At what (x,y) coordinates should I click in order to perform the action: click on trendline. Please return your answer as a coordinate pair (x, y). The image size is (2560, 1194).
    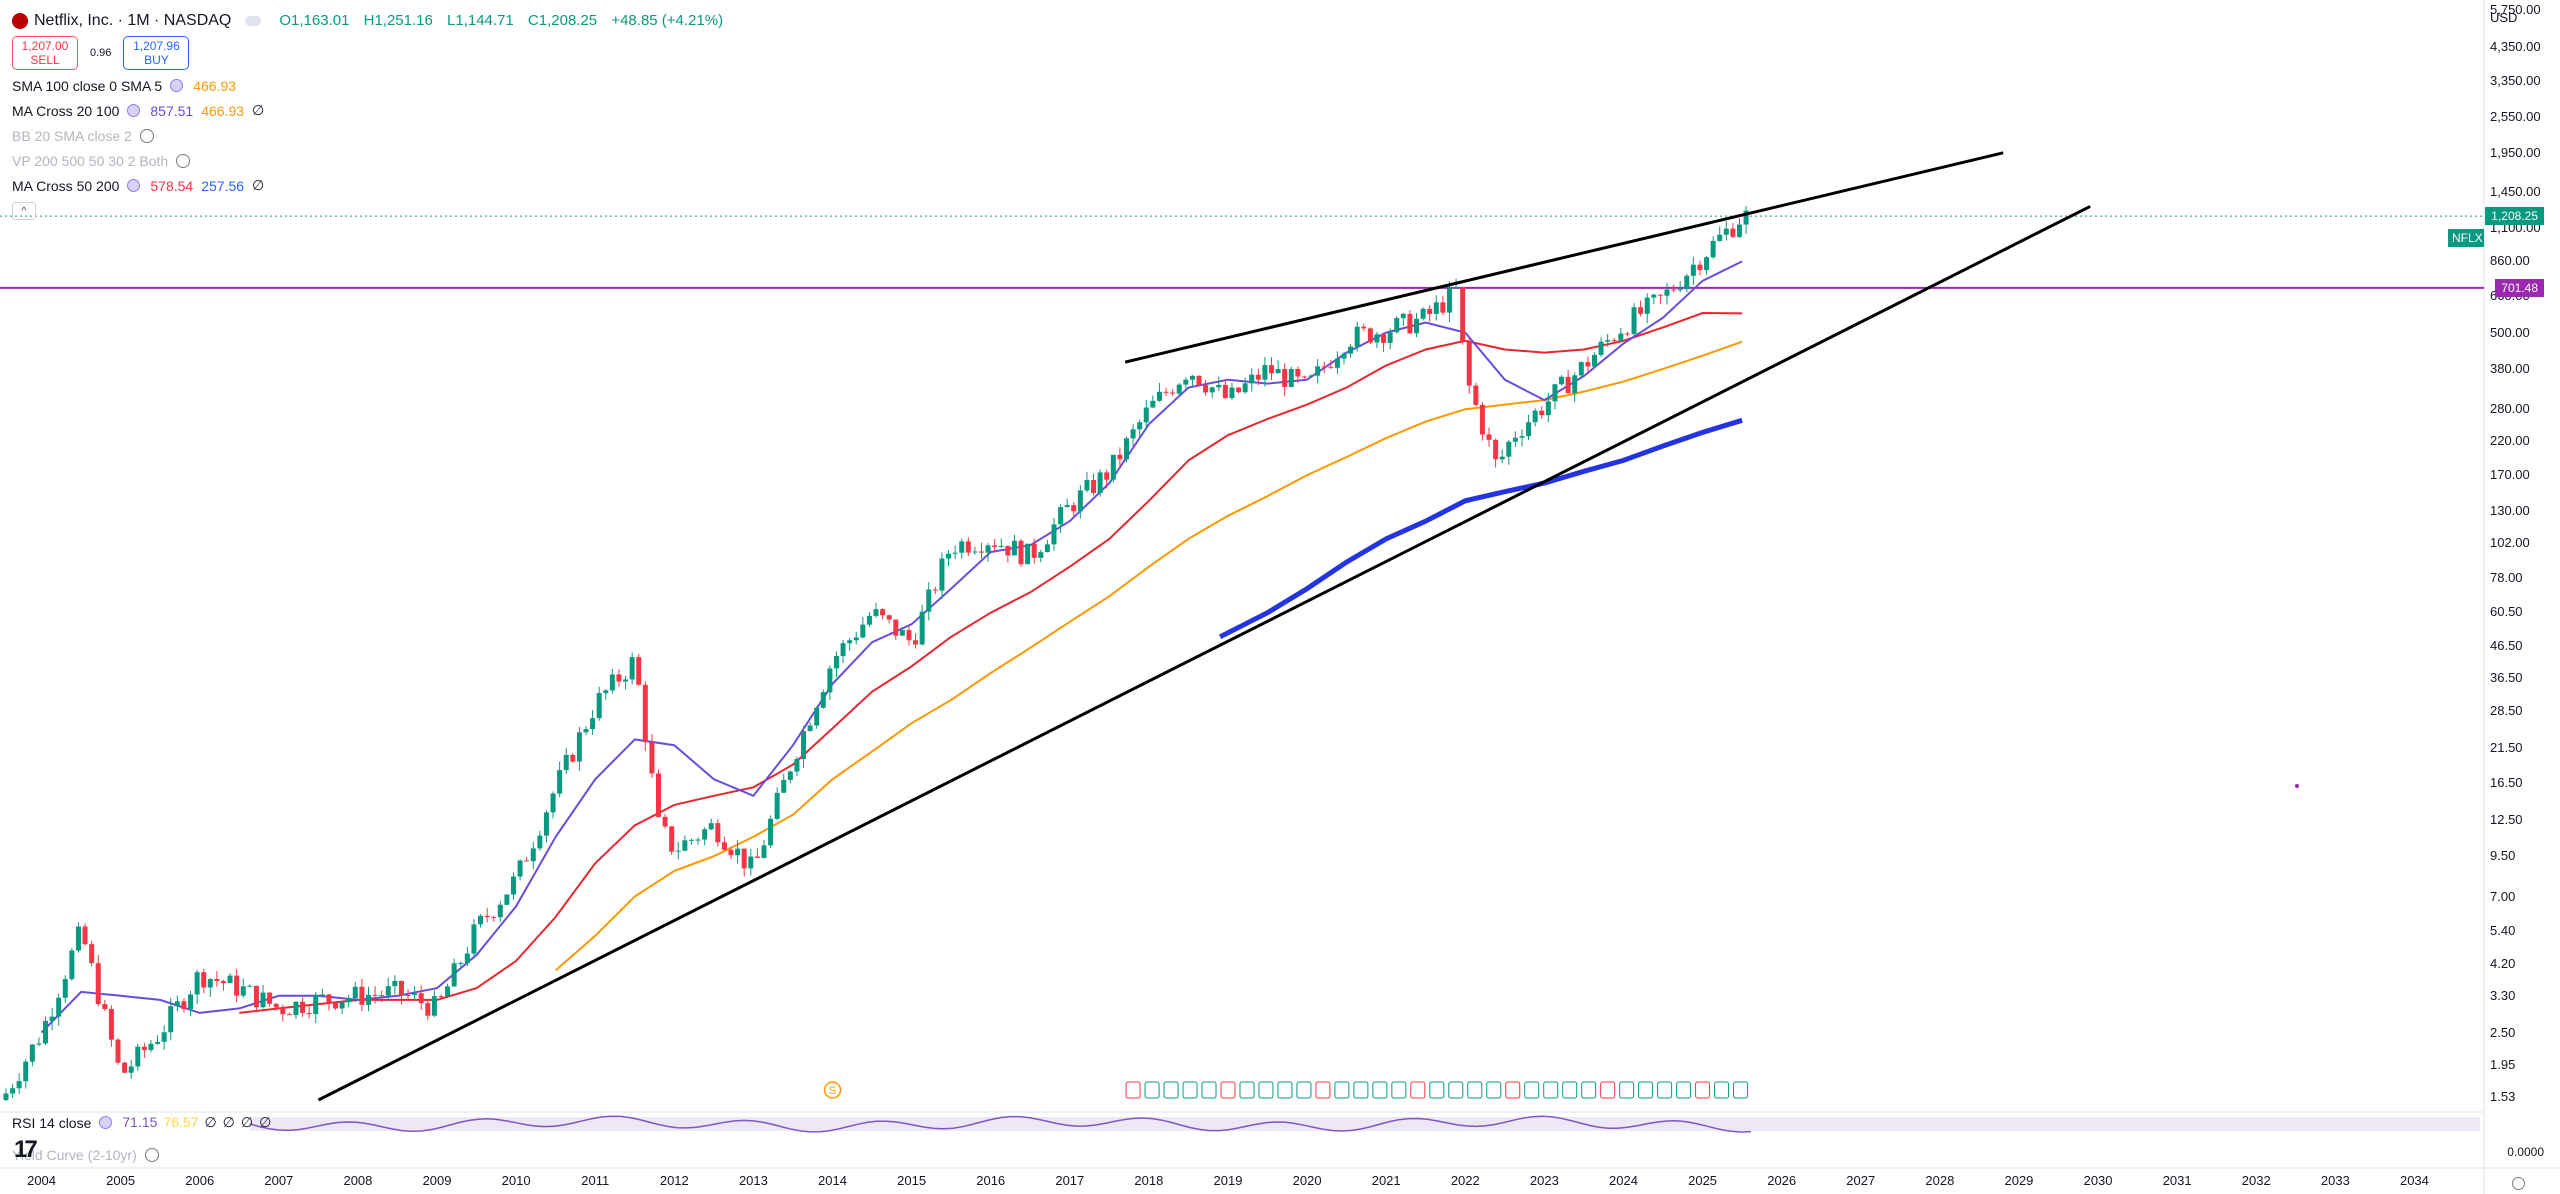
    Looking at the image, I should click on (1564, 257).